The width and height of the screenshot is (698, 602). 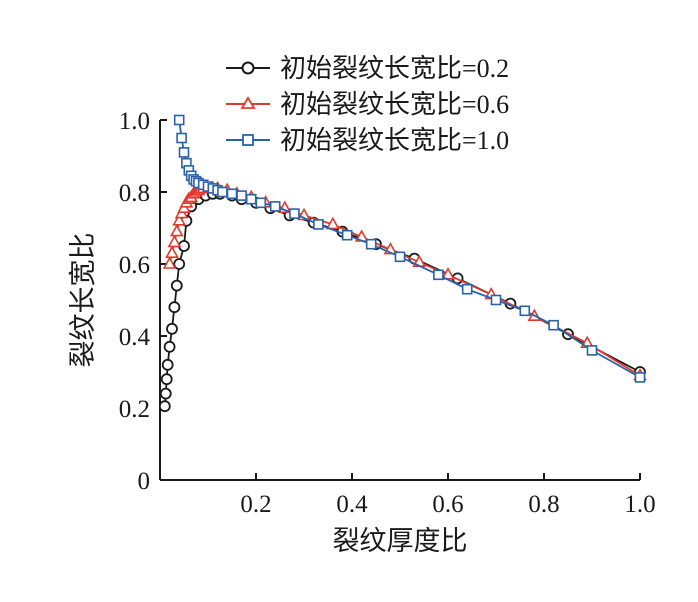 I want to click on legend-label-2: 初始裂纹长宽比=1.0, so click(x=394, y=140).